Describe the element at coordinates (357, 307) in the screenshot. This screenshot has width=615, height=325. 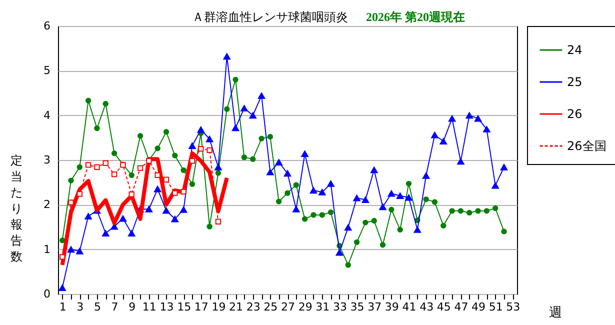
I see `x-tick-label: 35` at that location.